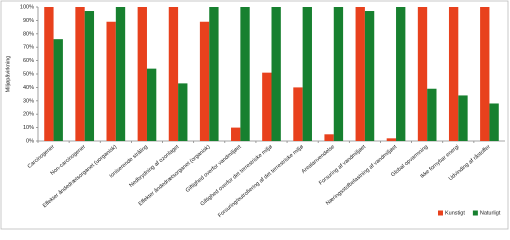 The height and width of the screenshot is (240, 510). I want to click on legend-label: Kunstigt, so click(455, 213).